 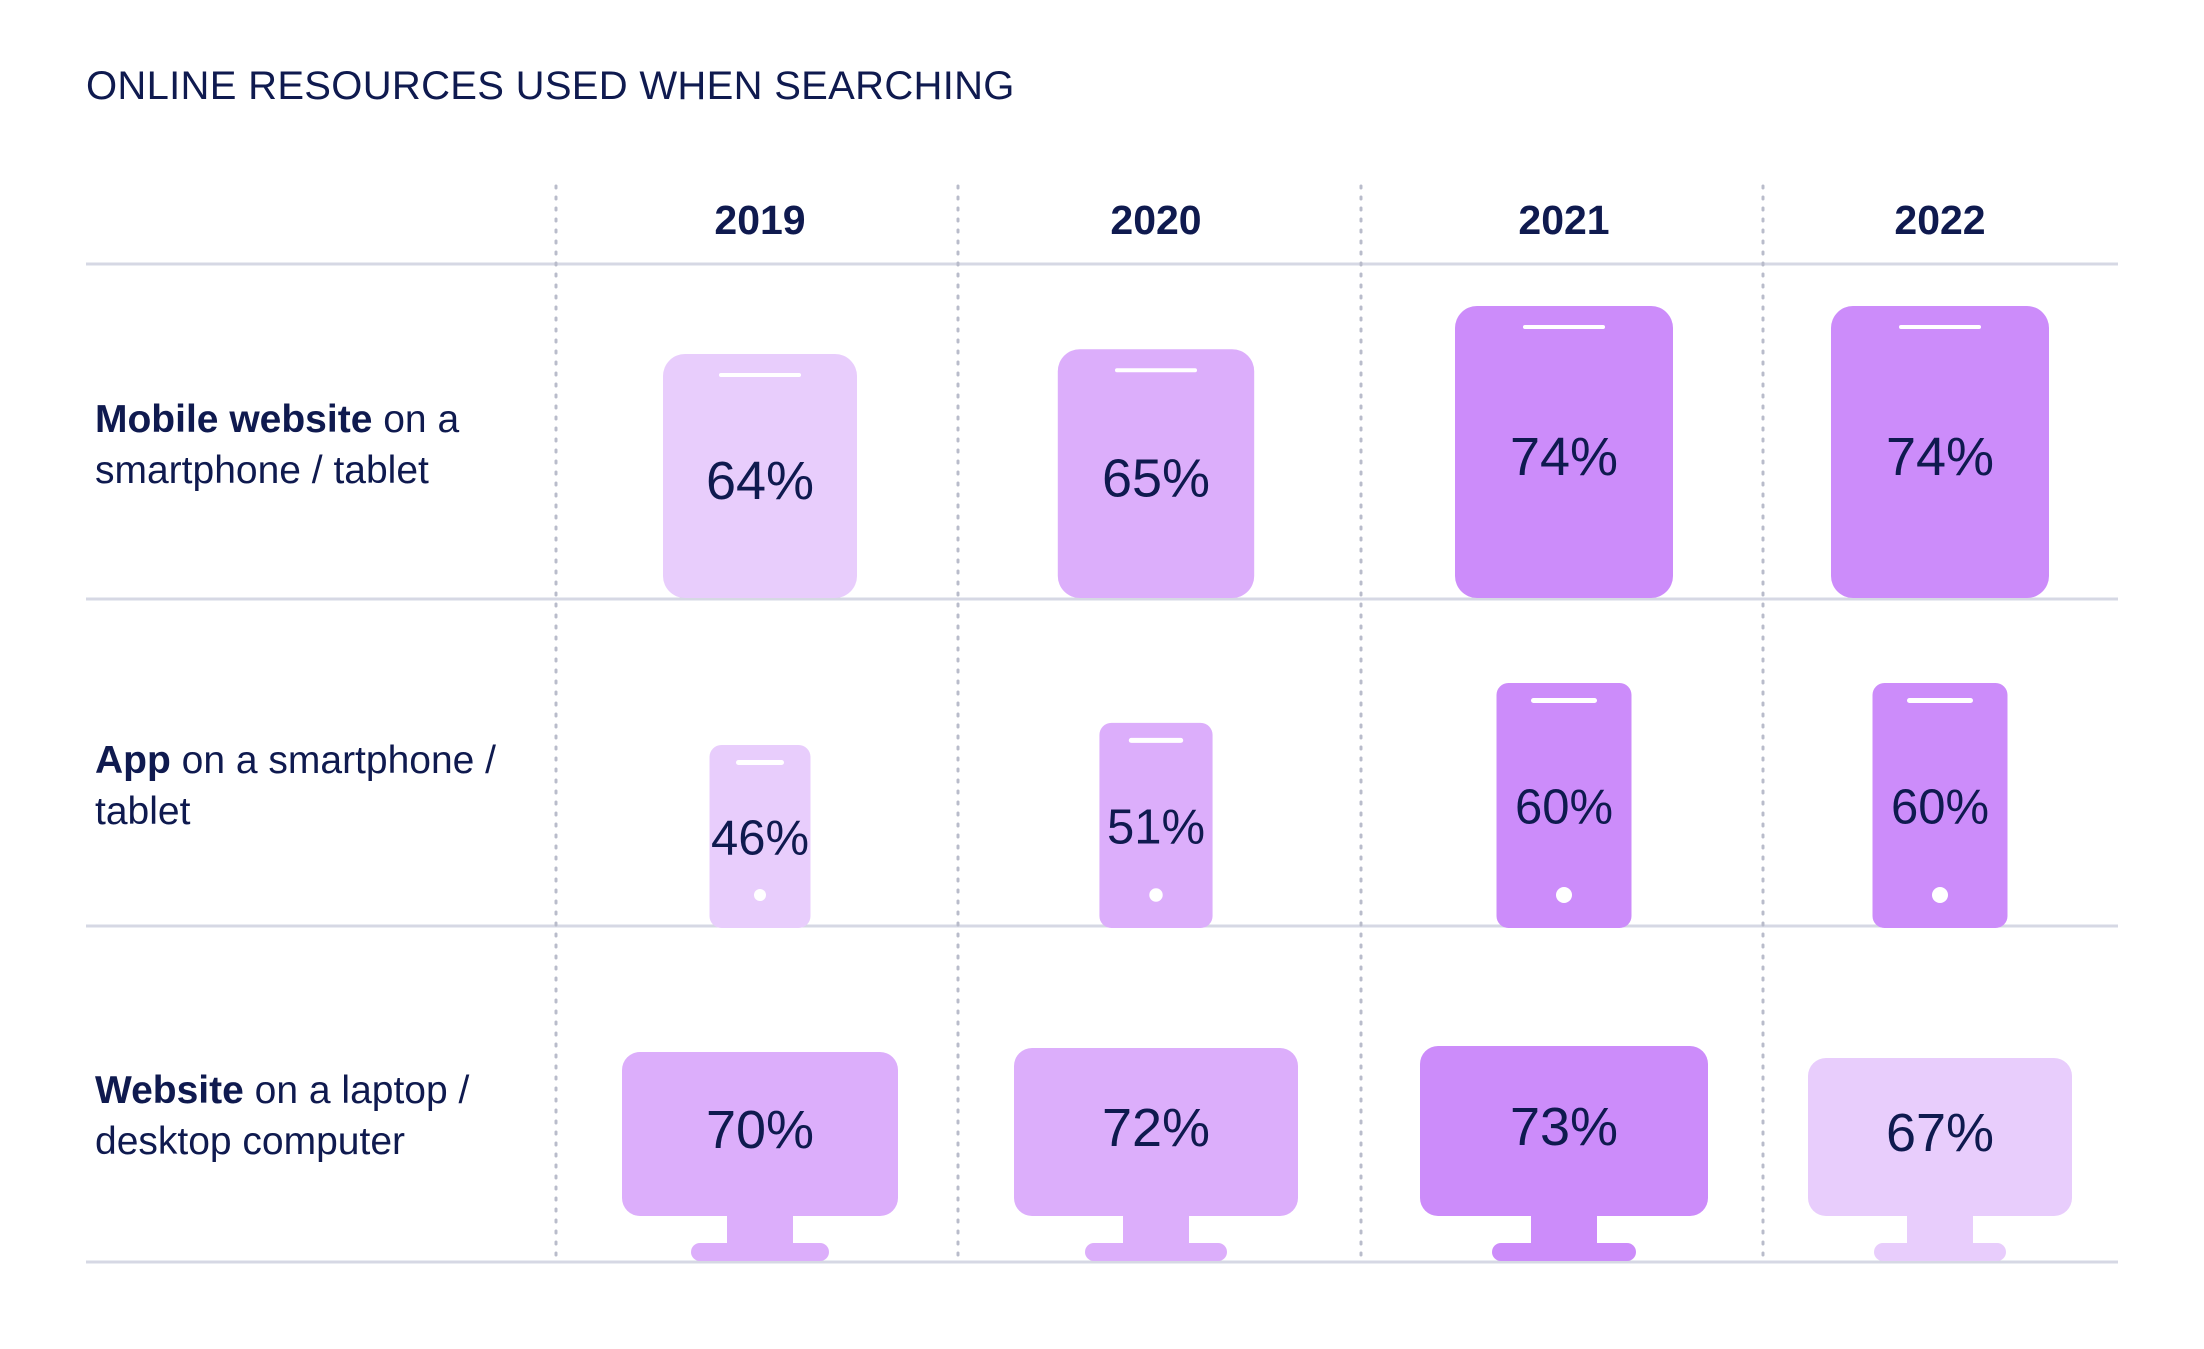 What do you see at coordinates (759, 220) in the screenshot?
I see `column-header-2019: 2019` at bounding box center [759, 220].